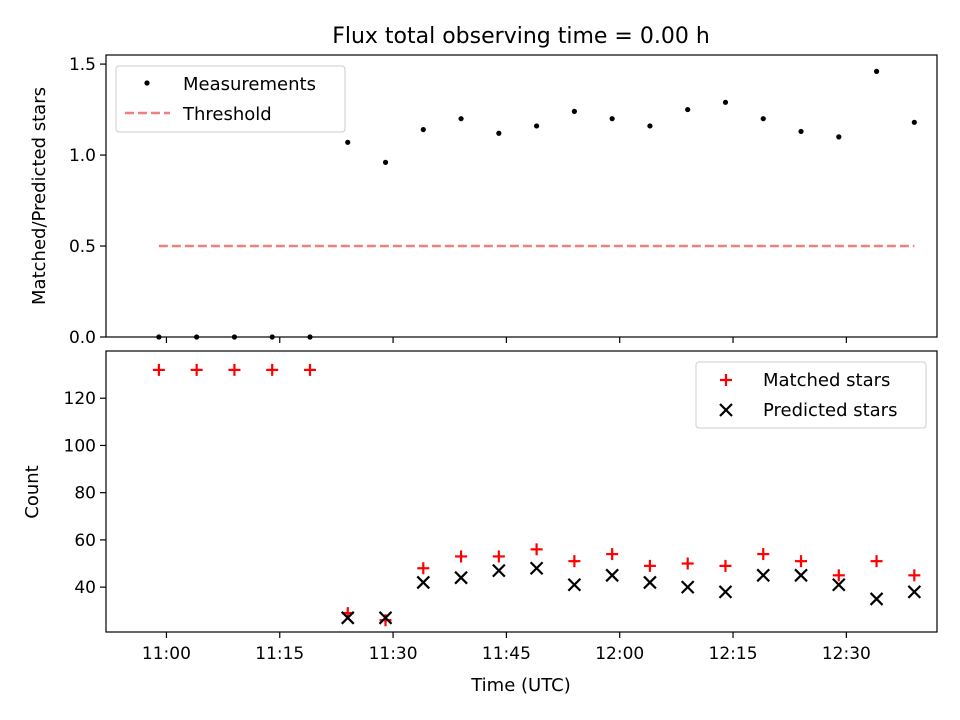 The height and width of the screenshot is (720, 960). I want to click on bottom-legend-box, so click(811, 395).